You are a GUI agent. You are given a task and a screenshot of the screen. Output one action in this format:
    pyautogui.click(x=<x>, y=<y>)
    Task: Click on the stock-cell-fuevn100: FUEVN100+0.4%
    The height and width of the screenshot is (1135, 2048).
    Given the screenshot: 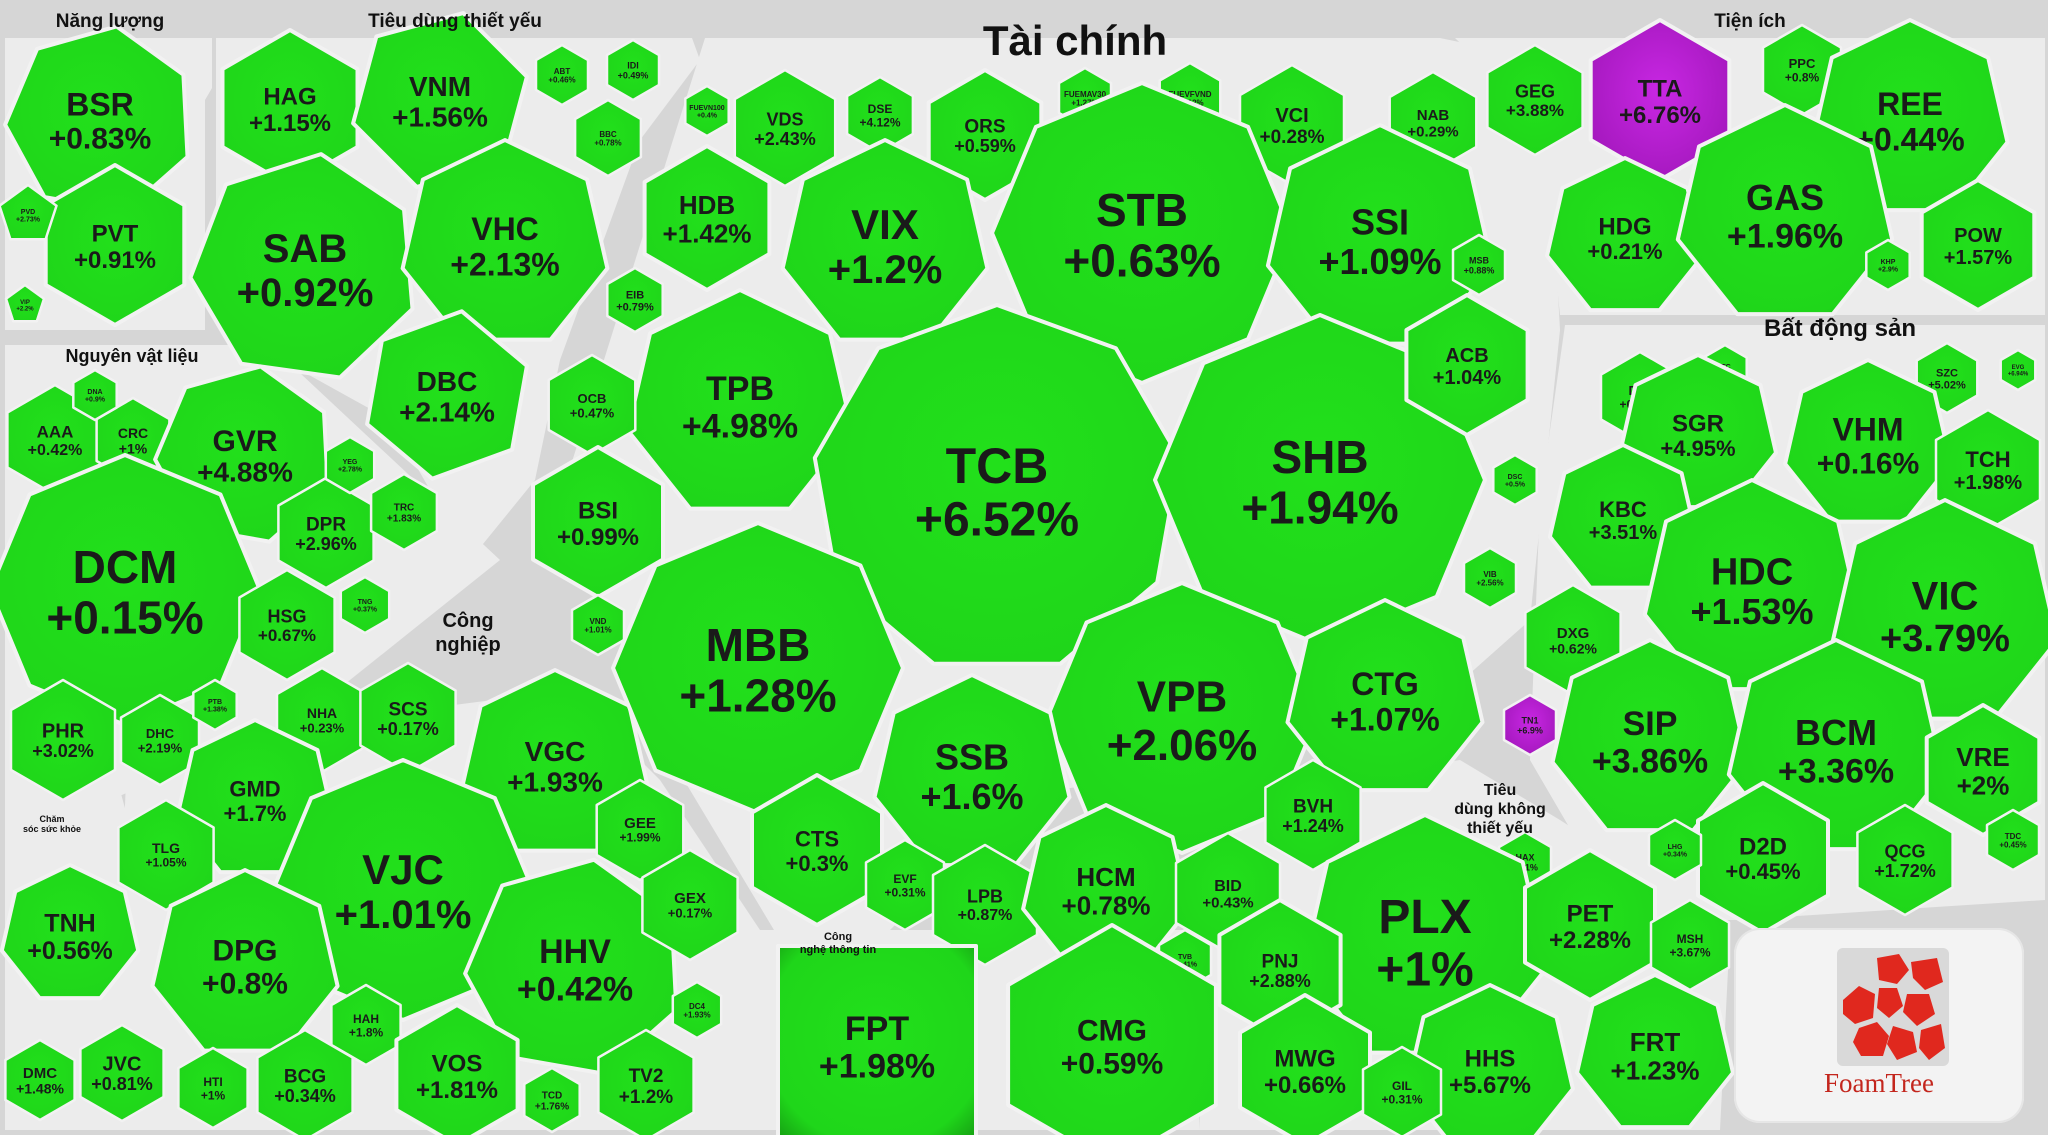 What is the action you would take?
    pyautogui.click(x=707, y=111)
    